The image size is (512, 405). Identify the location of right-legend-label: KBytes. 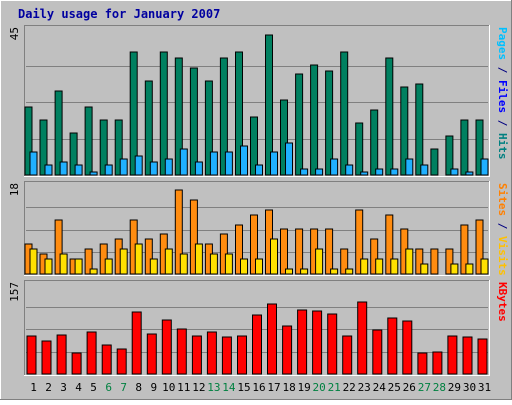
(502, 302).